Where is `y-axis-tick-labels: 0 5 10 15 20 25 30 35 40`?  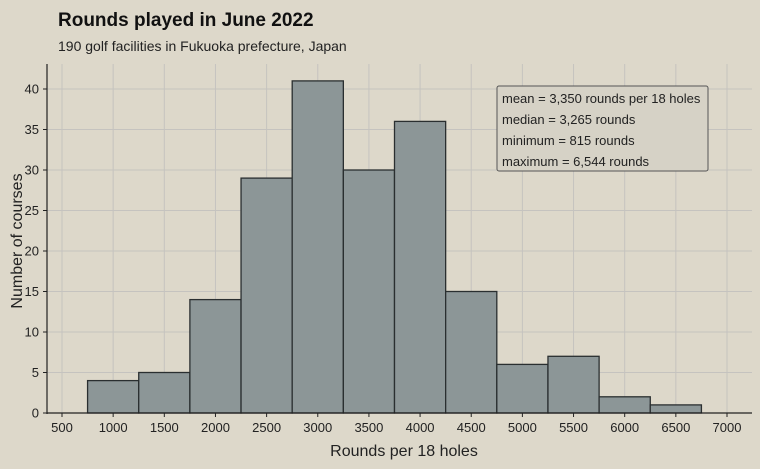
y-axis-tick-labels: 0 5 10 15 20 25 30 35 40 is located at coordinates (32, 251).